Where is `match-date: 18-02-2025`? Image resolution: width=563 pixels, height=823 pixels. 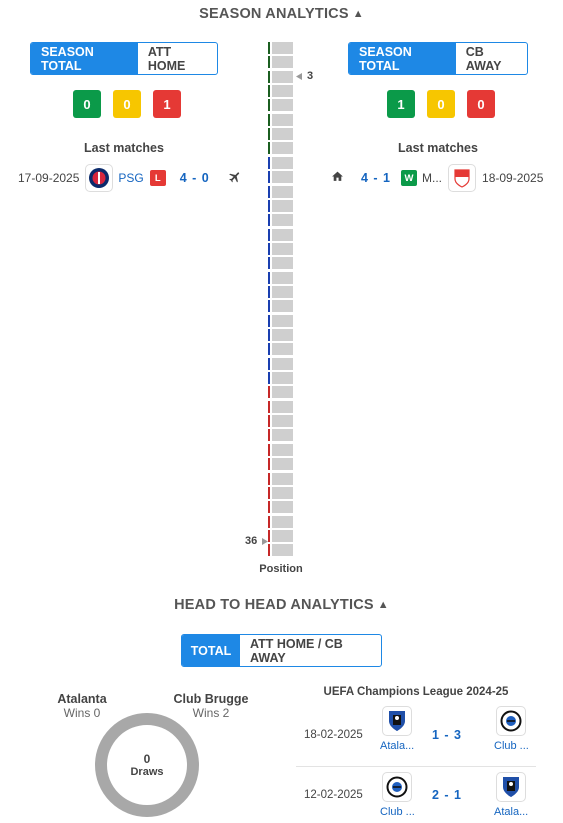
match-date: 18-02-2025 is located at coordinates (333, 735).